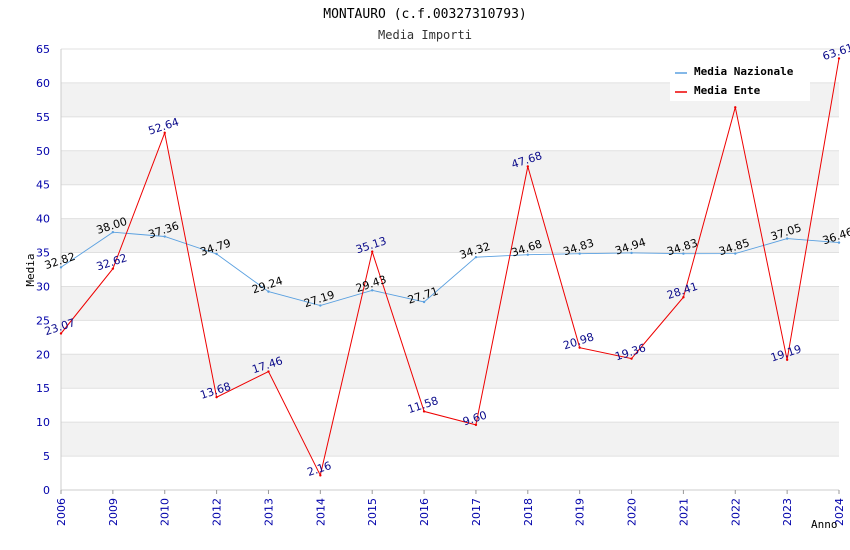 The image size is (850, 550). Describe the element at coordinates (631, 253) in the screenshot. I see `point-nazionale-2020` at that location.